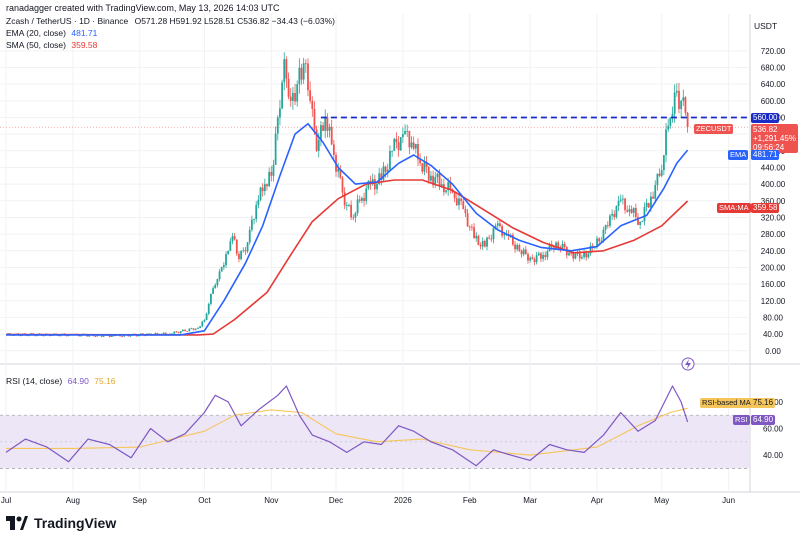  Describe the element at coordinates (84, 45) in the screenshot. I see `sma-legend-value: 359.58` at that location.